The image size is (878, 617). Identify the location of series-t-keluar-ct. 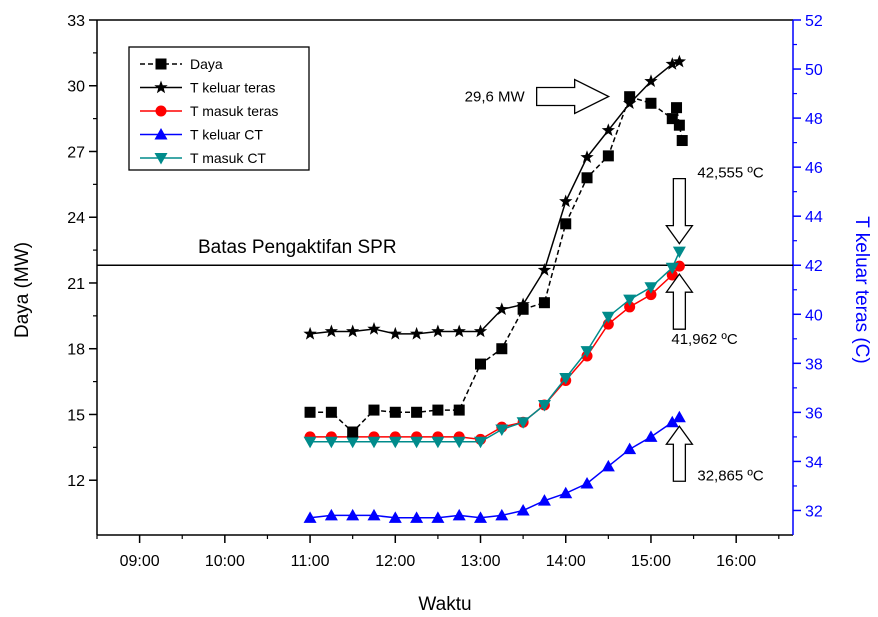
(494, 466).